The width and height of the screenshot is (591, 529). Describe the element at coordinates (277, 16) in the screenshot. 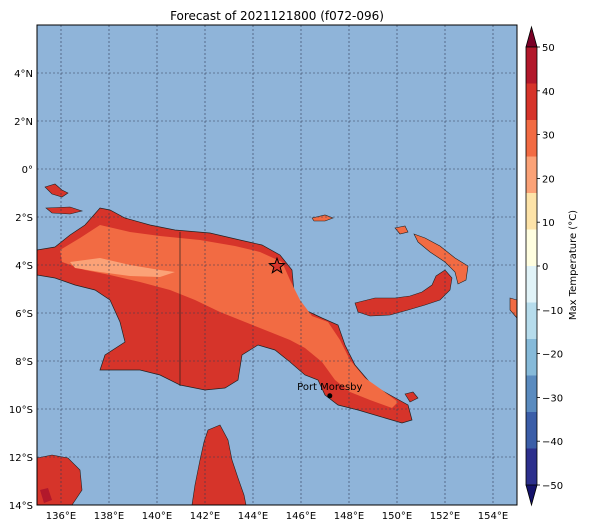

I see `map-title: Forecast of 2021121800 (f072-096)` at that location.